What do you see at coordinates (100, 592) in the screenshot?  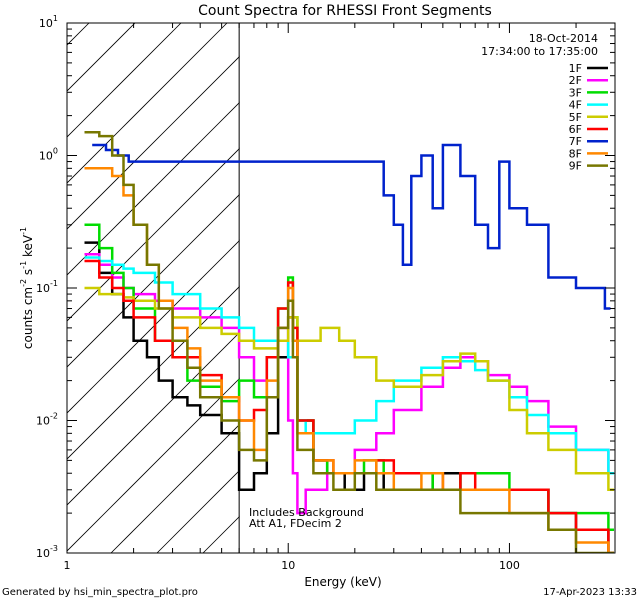 I see `footer-generator: Generated by hsi_min_spectra_plot.pro` at bounding box center [100, 592].